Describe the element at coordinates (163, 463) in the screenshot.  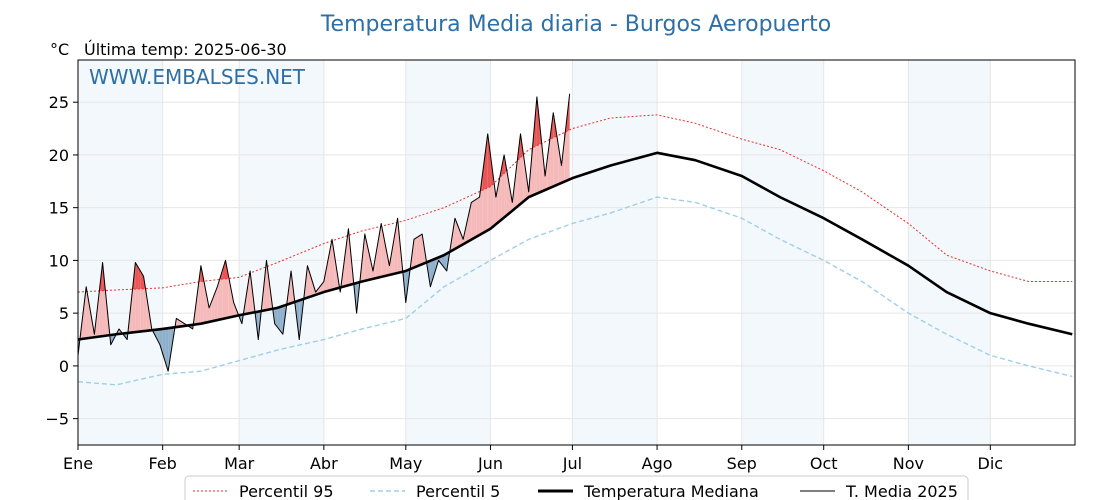
I see `x-tick-label: Feb` at that location.